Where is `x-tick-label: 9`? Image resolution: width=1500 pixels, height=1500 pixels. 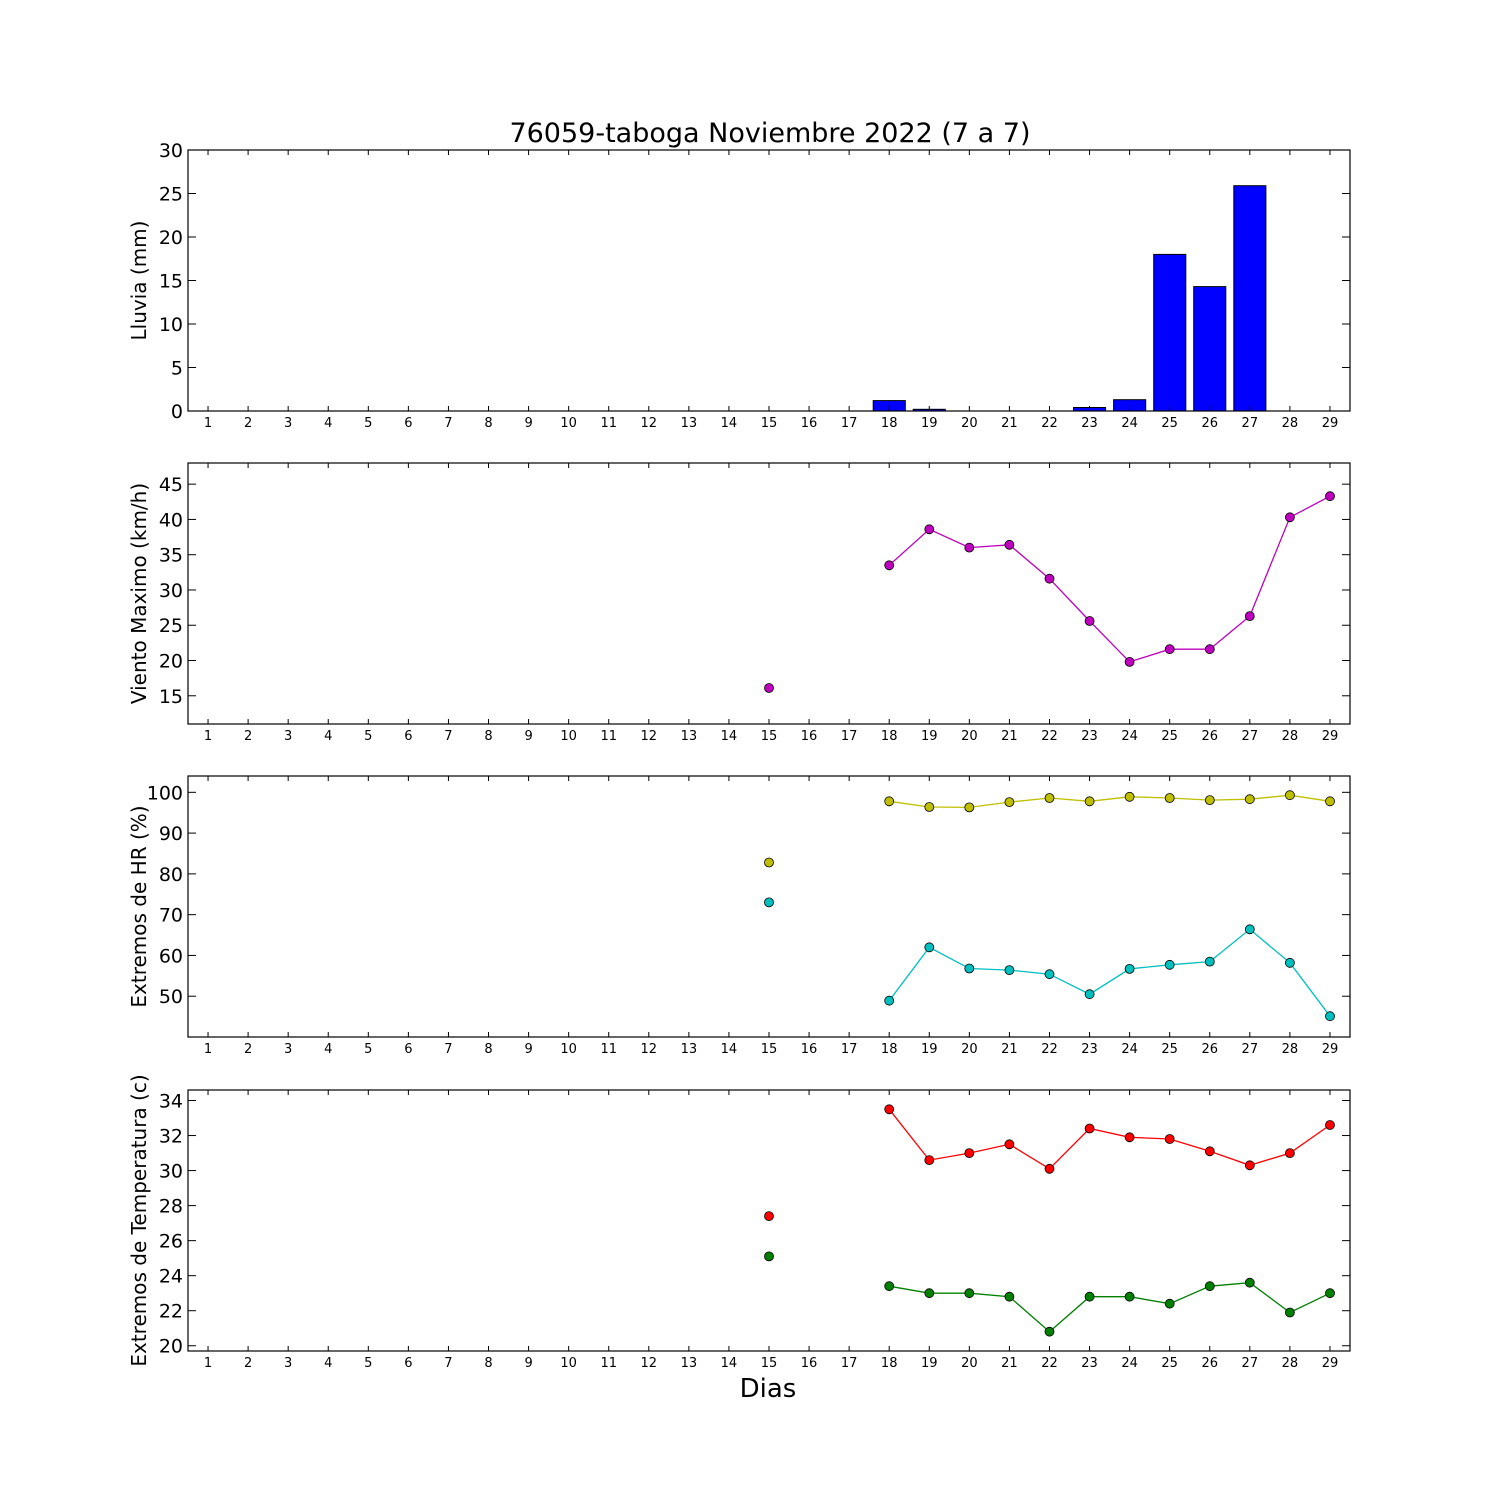
x-tick-label: 9 is located at coordinates (528, 736).